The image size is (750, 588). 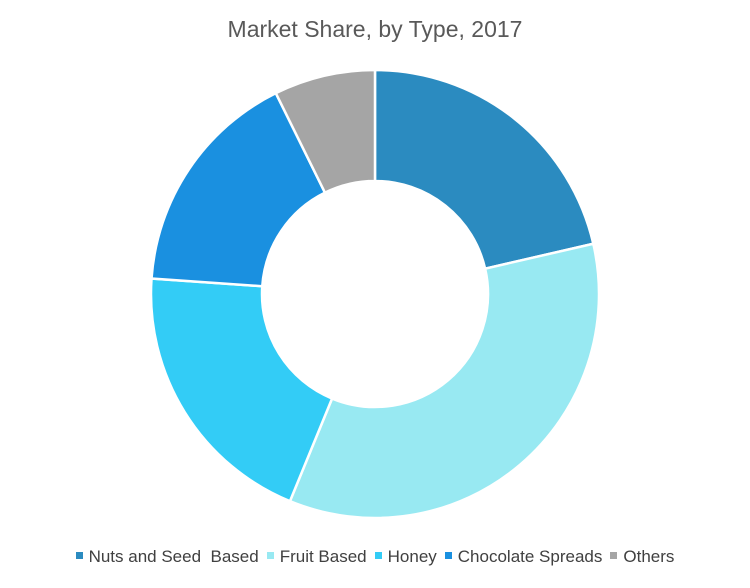 What do you see at coordinates (484, 169) in the screenshot?
I see `donut-slice-nuts-and-seed-based` at bounding box center [484, 169].